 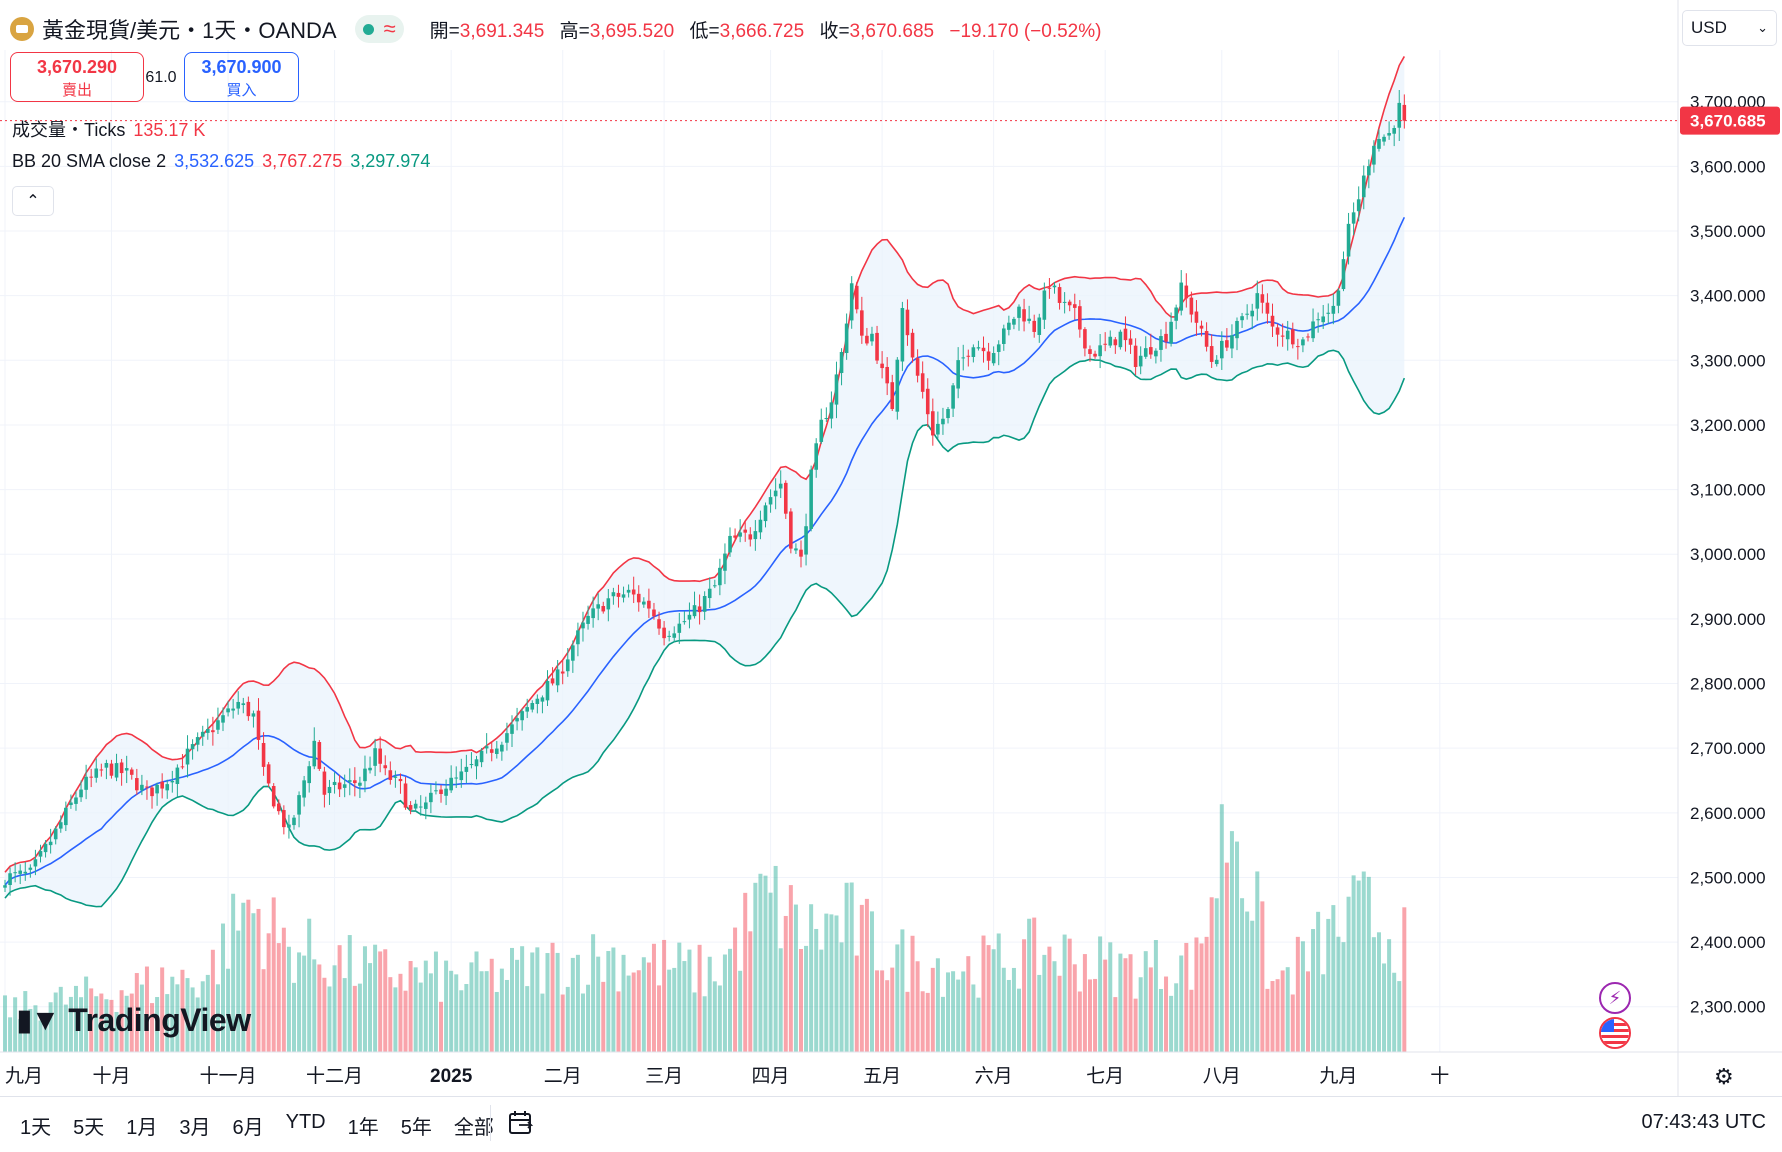 I want to click on chevron-up-icon: ⌃, so click(x=33, y=201).